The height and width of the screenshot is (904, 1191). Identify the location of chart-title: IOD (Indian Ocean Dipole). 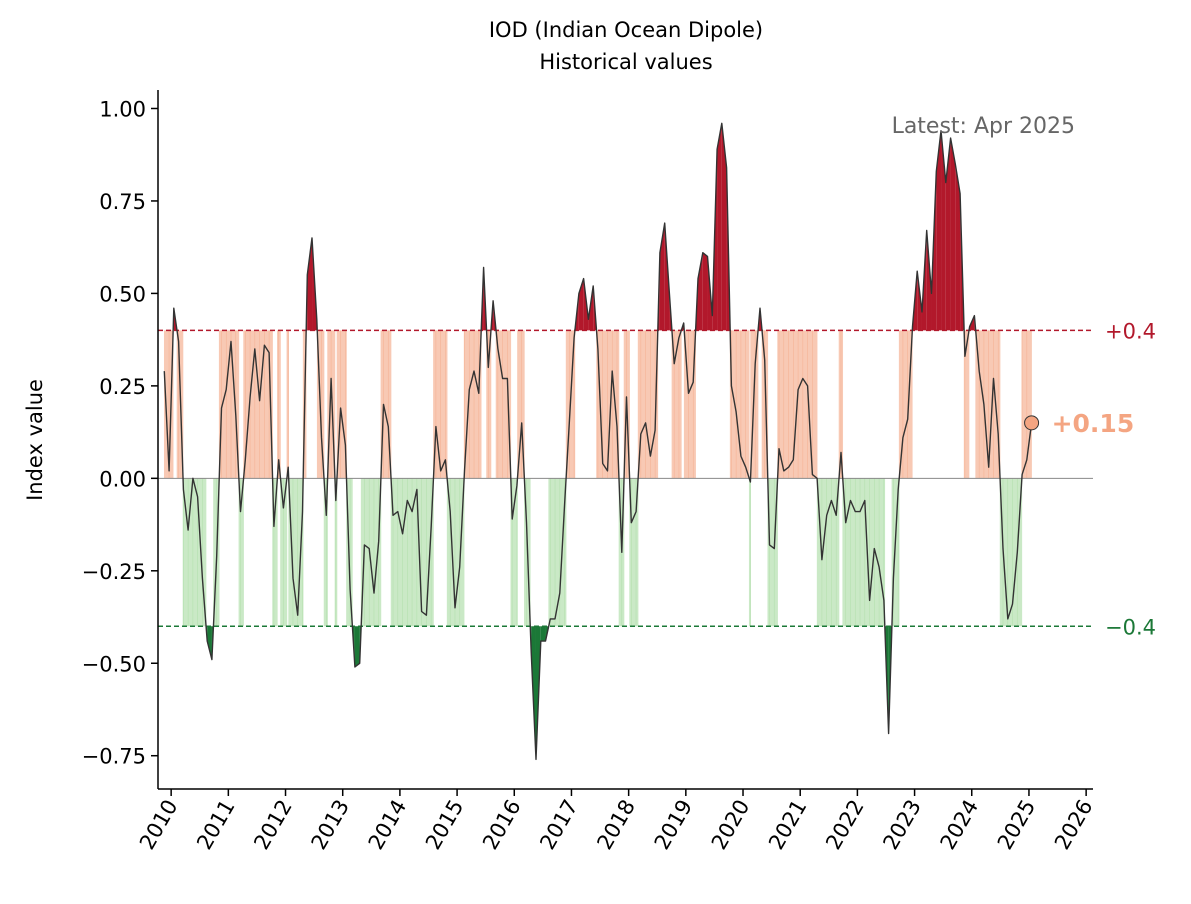
(626, 30).